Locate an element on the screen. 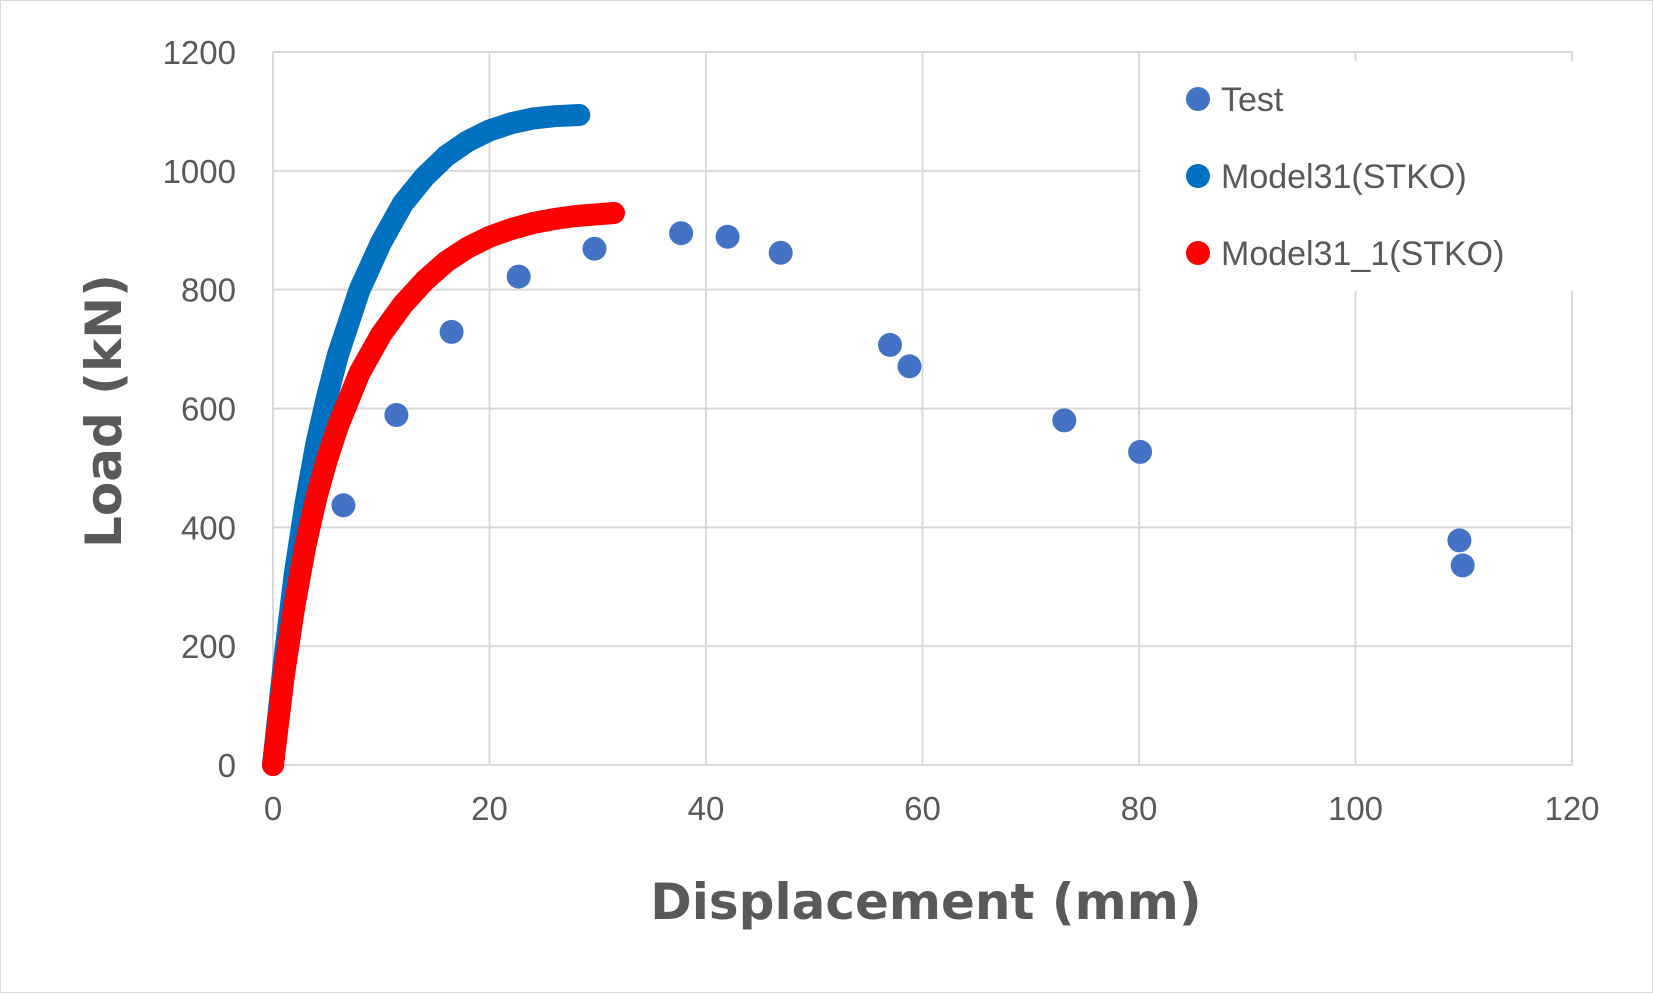  x-tick-label: 20 is located at coordinates (489, 808).